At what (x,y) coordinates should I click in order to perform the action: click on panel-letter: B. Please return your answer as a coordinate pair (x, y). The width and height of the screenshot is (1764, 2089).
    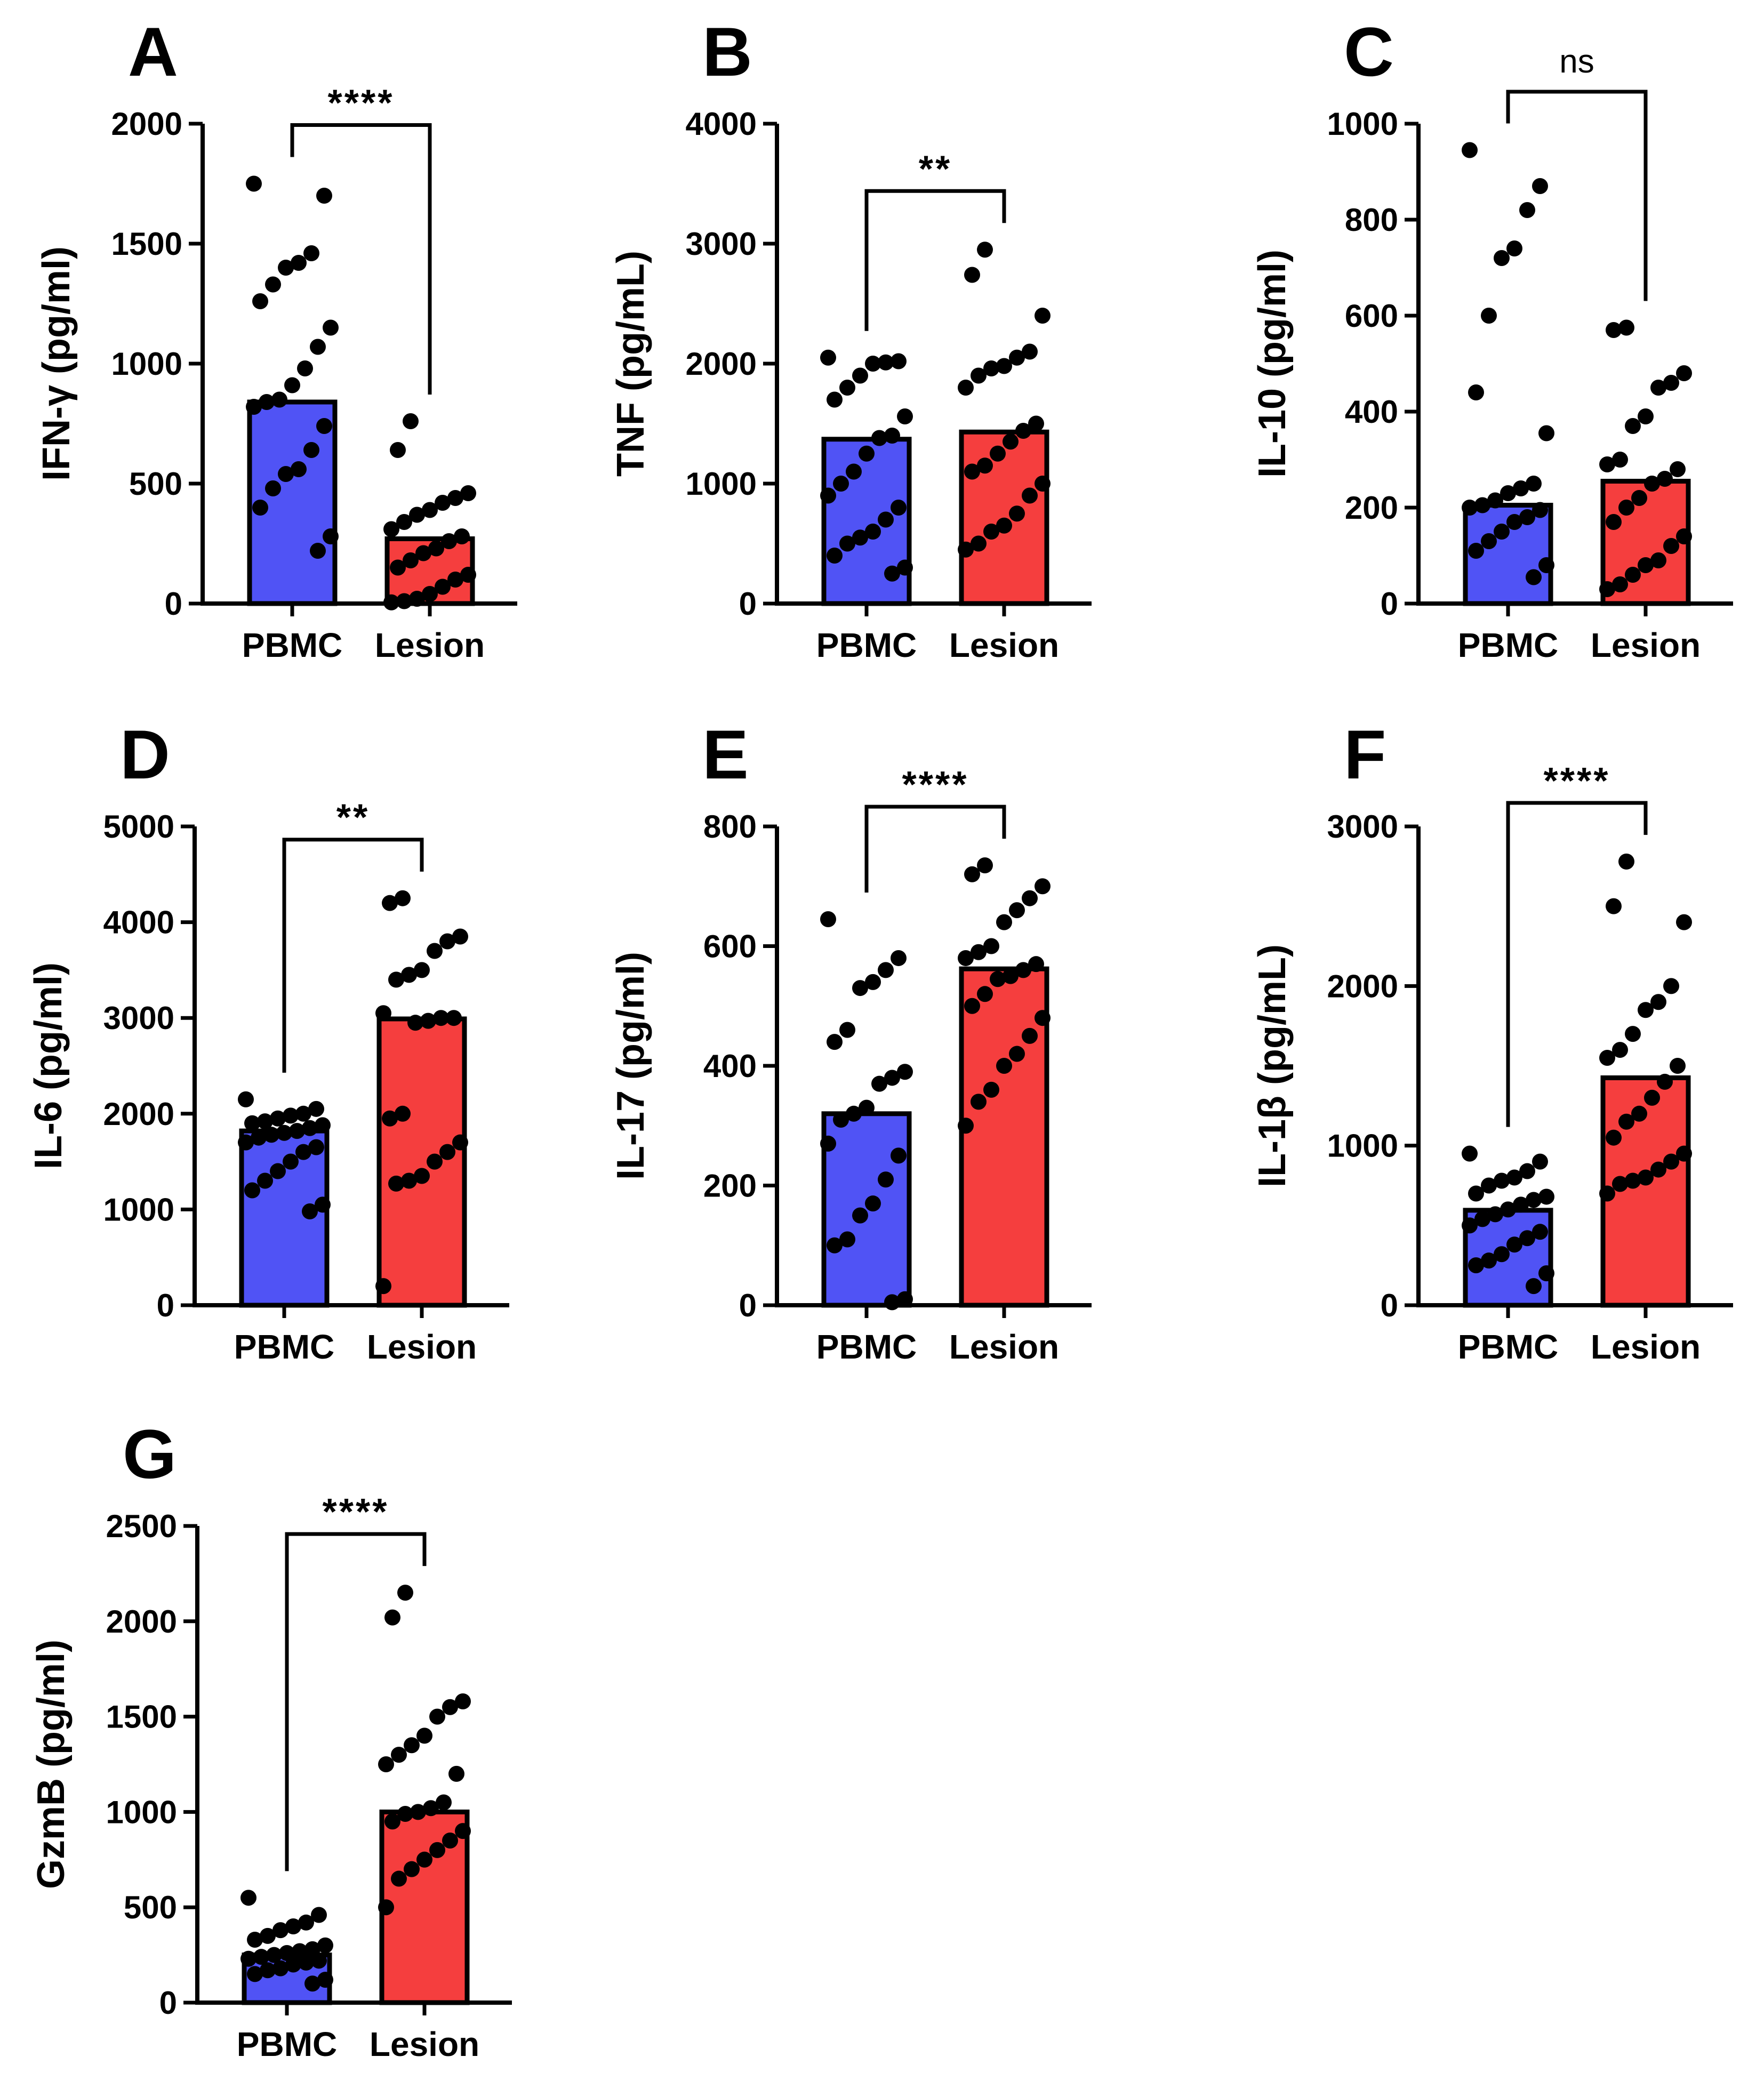
    Looking at the image, I should click on (727, 52).